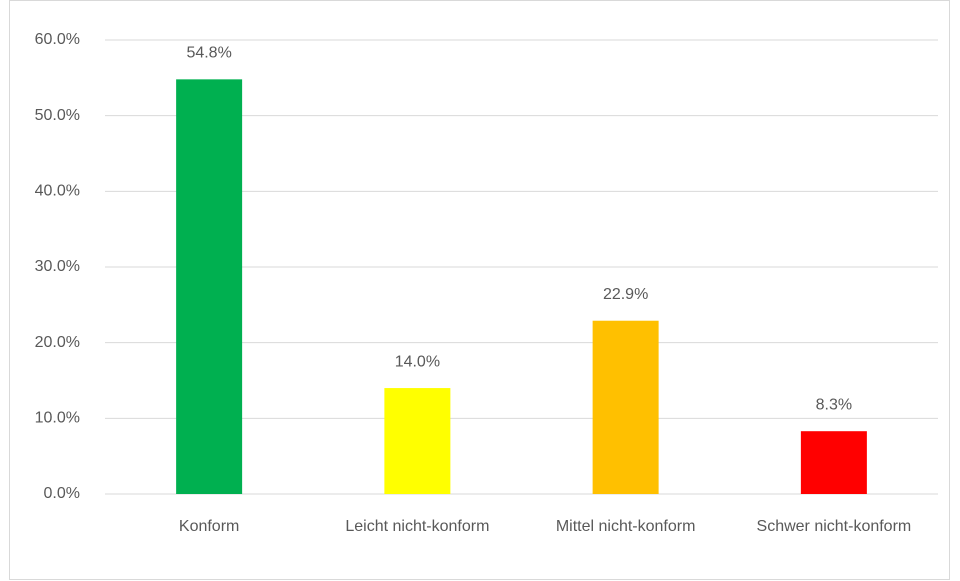  What do you see at coordinates (57, 39) in the screenshot?
I see `y-tick-label: 60.0%` at bounding box center [57, 39].